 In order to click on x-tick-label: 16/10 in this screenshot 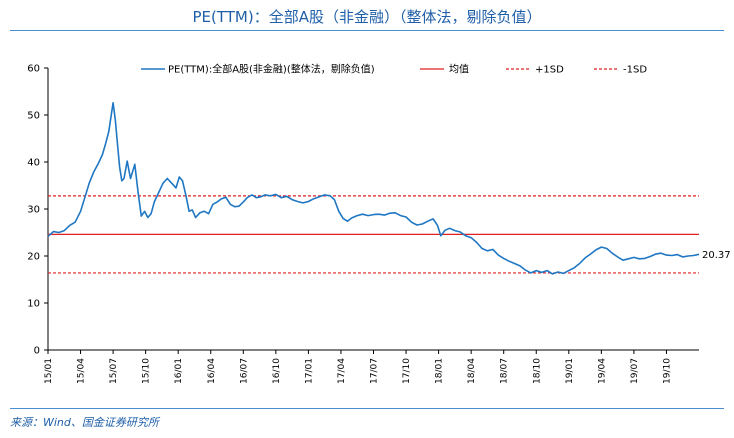, I will do `click(277, 371)`.